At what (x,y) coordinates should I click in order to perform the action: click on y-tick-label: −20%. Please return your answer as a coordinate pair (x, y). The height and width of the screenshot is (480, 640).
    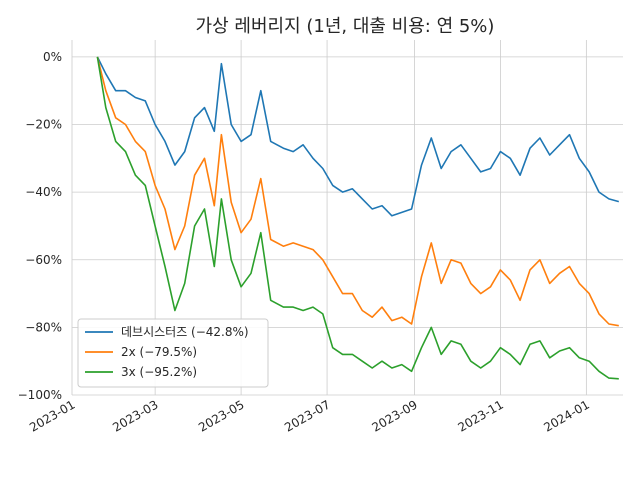
    Looking at the image, I should click on (43, 125).